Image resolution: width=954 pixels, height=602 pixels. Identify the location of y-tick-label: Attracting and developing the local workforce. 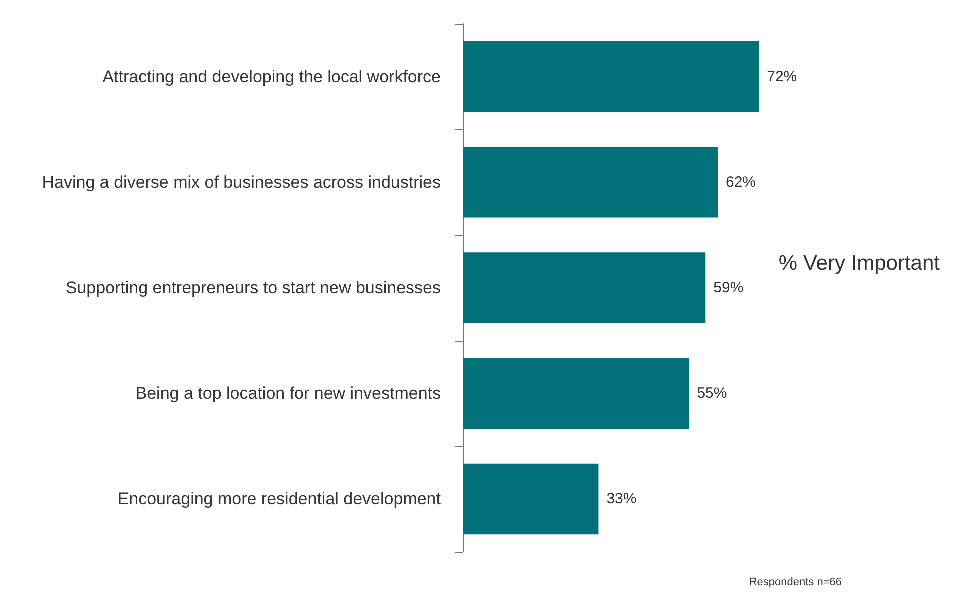
(271, 76).